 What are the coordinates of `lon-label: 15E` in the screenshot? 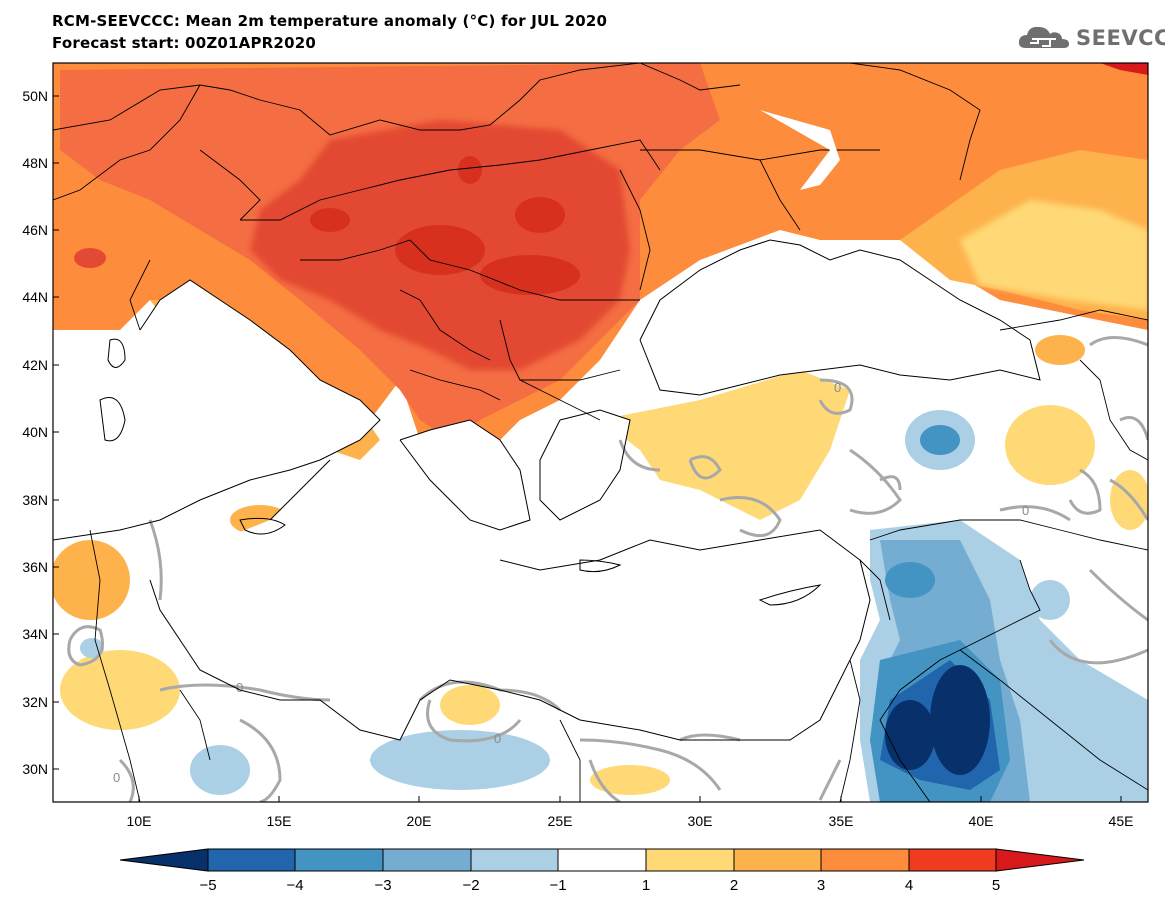 It's located at (279, 821).